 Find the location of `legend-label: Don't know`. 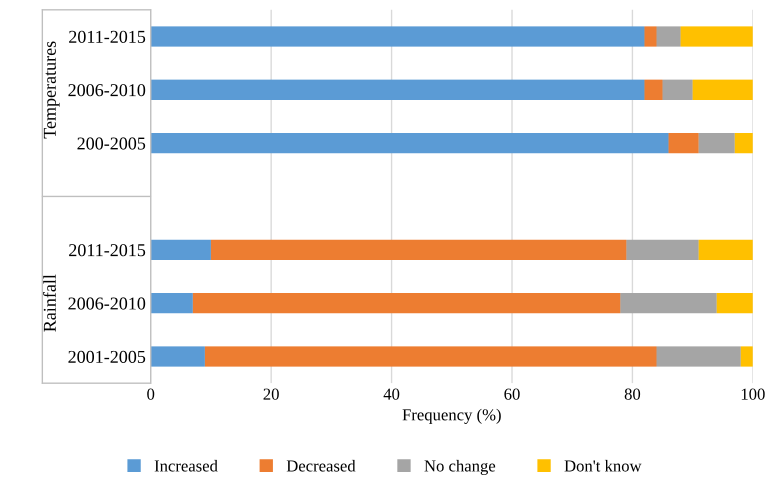

legend-label: Don't know is located at coordinates (603, 466).